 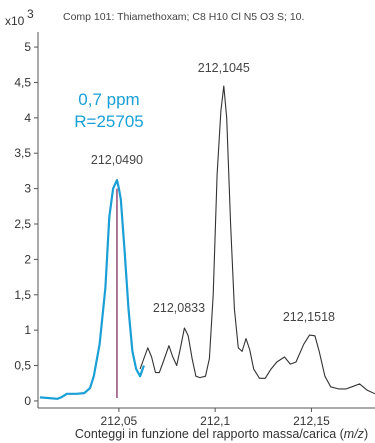 I want to click on y-tick-label: 1,5, so click(x=22, y=295).